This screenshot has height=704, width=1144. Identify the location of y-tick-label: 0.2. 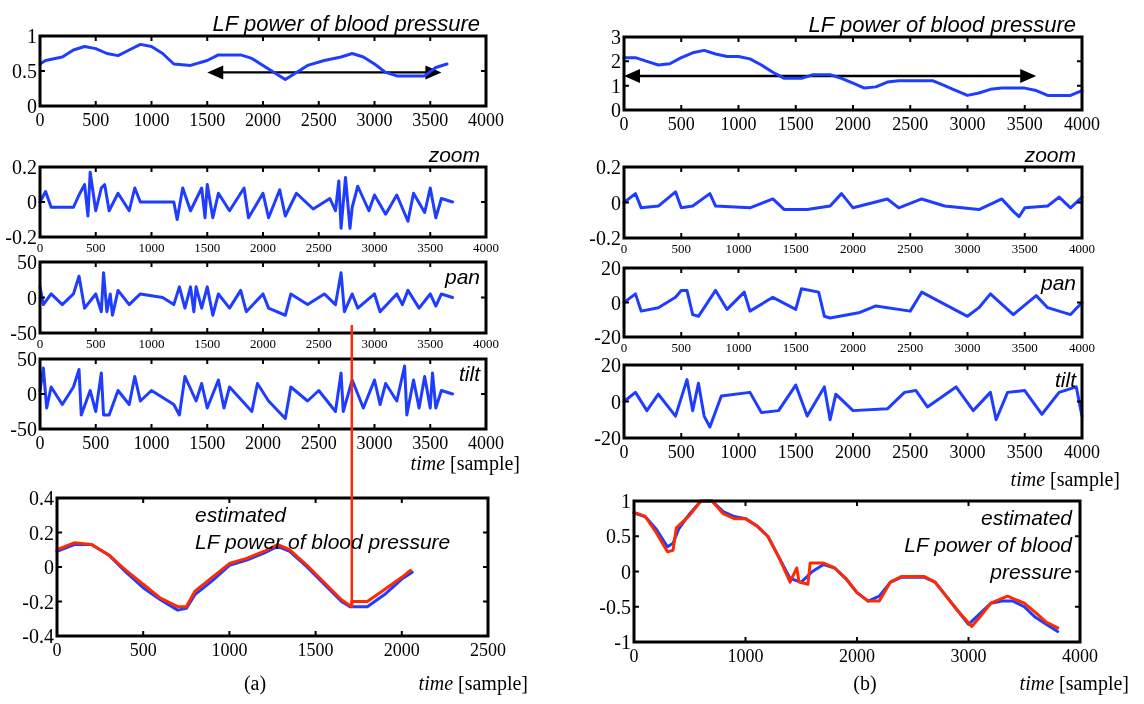
(41, 532).